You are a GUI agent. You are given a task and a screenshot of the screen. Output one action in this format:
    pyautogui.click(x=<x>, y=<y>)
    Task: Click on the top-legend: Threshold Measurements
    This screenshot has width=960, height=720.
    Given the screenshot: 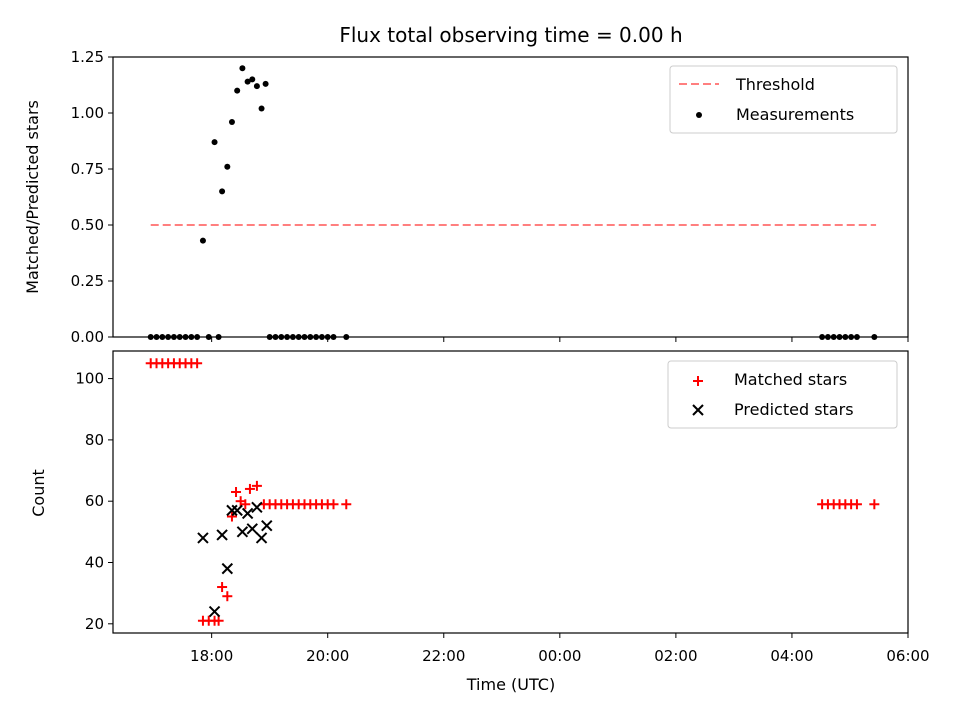 What is the action you would take?
    pyautogui.click(x=783, y=99)
    